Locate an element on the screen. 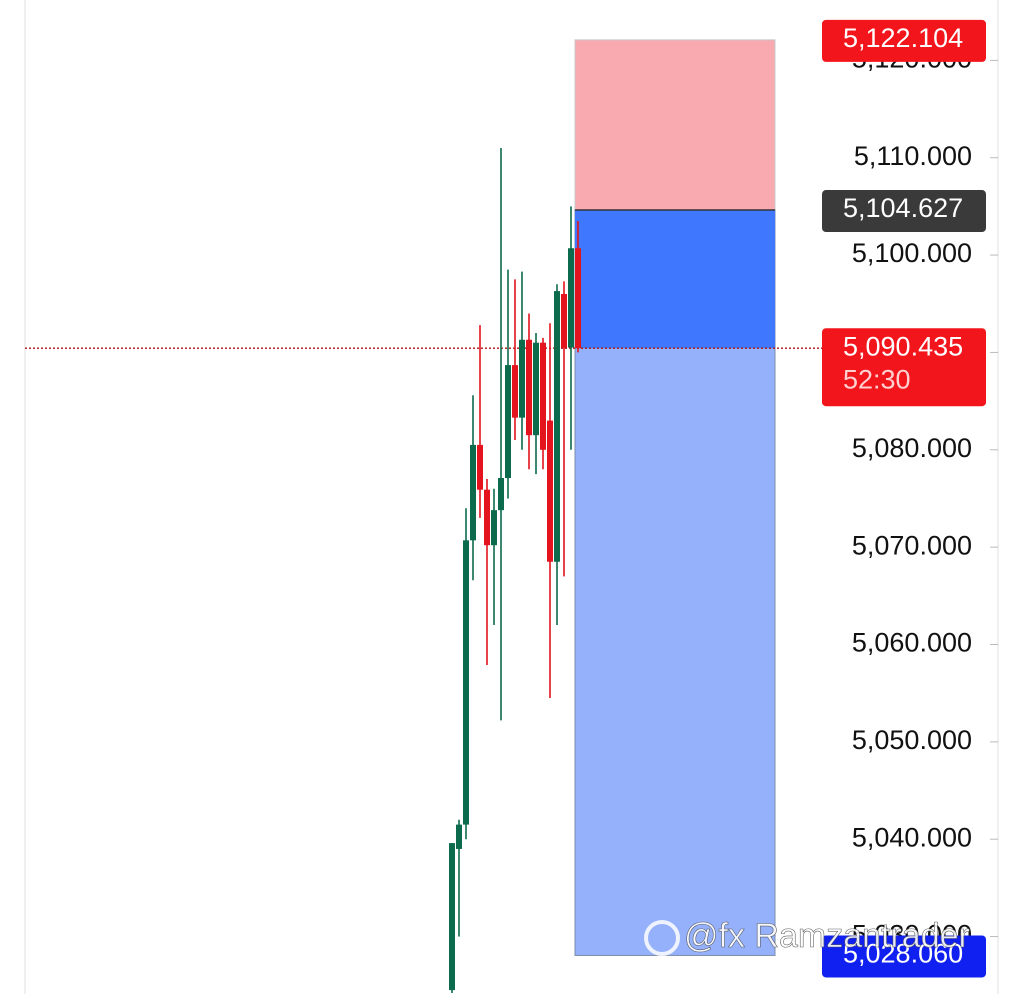 This screenshot has height=994, width=1024. stop-zone is located at coordinates (675, 125).